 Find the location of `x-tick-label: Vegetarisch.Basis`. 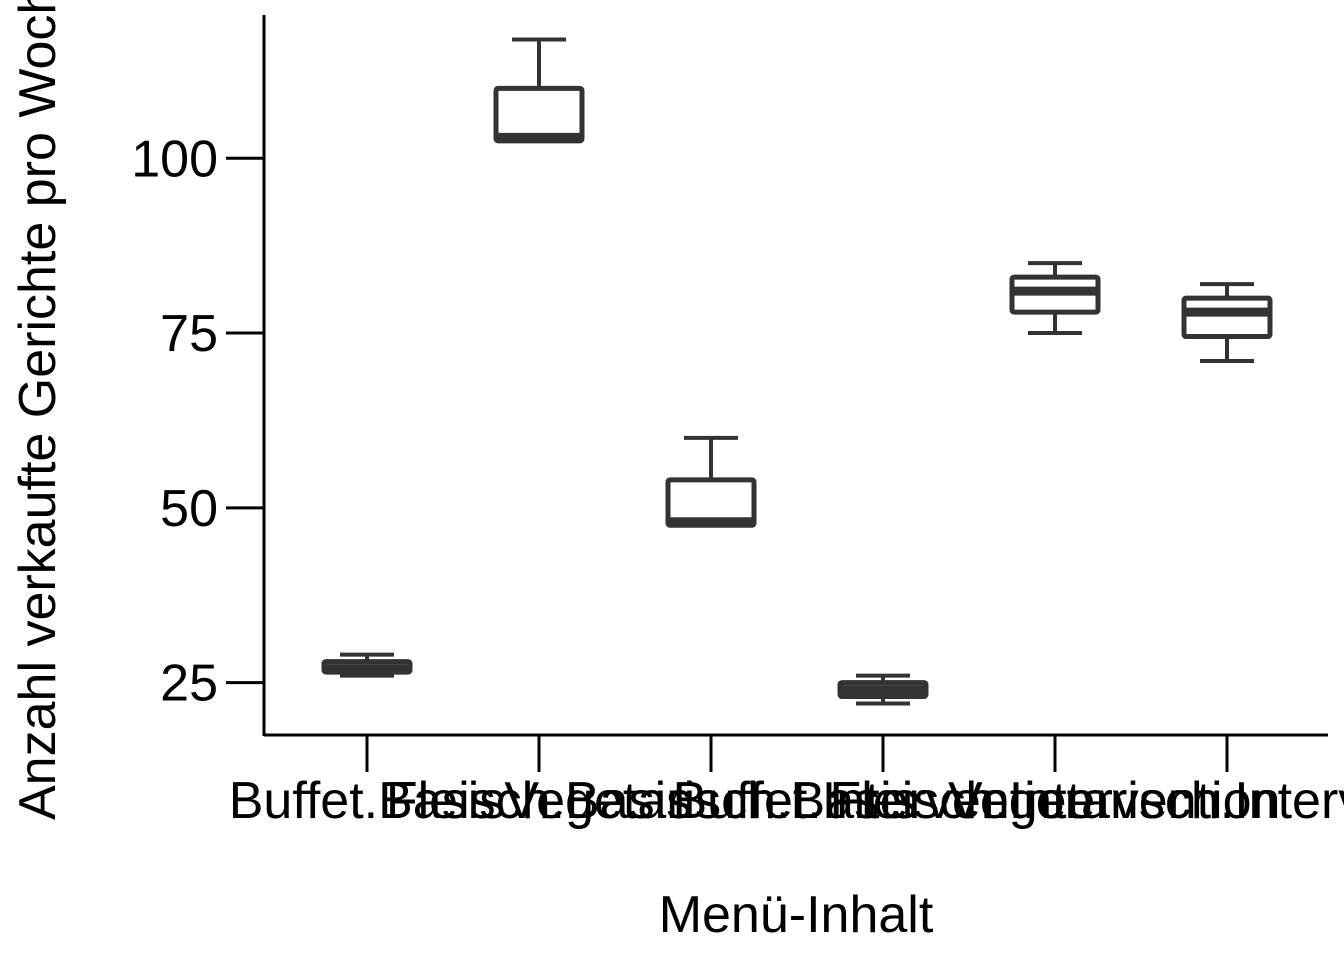

x-tick-label: Vegetarisch.Basis is located at coordinates (710, 801).